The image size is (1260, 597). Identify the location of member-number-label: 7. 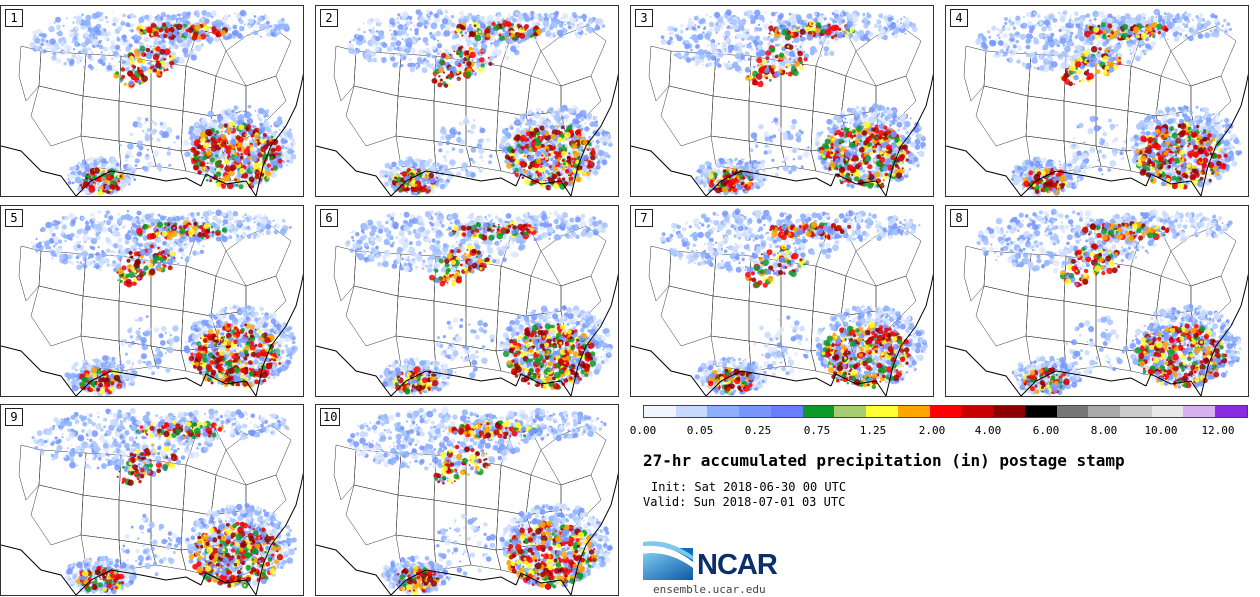
(644, 218).